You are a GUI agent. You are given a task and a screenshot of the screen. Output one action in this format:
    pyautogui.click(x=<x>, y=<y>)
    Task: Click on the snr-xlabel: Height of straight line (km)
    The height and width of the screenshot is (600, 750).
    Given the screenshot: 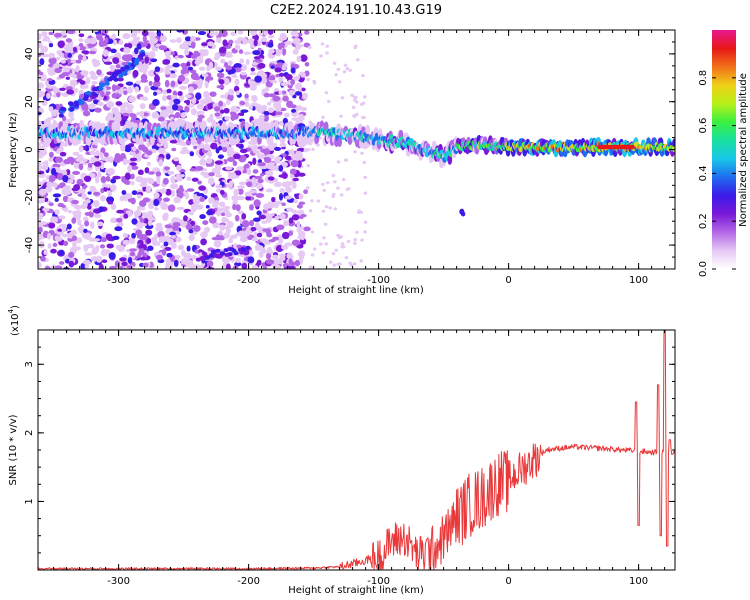 What is the action you would take?
    pyautogui.click(x=356, y=590)
    